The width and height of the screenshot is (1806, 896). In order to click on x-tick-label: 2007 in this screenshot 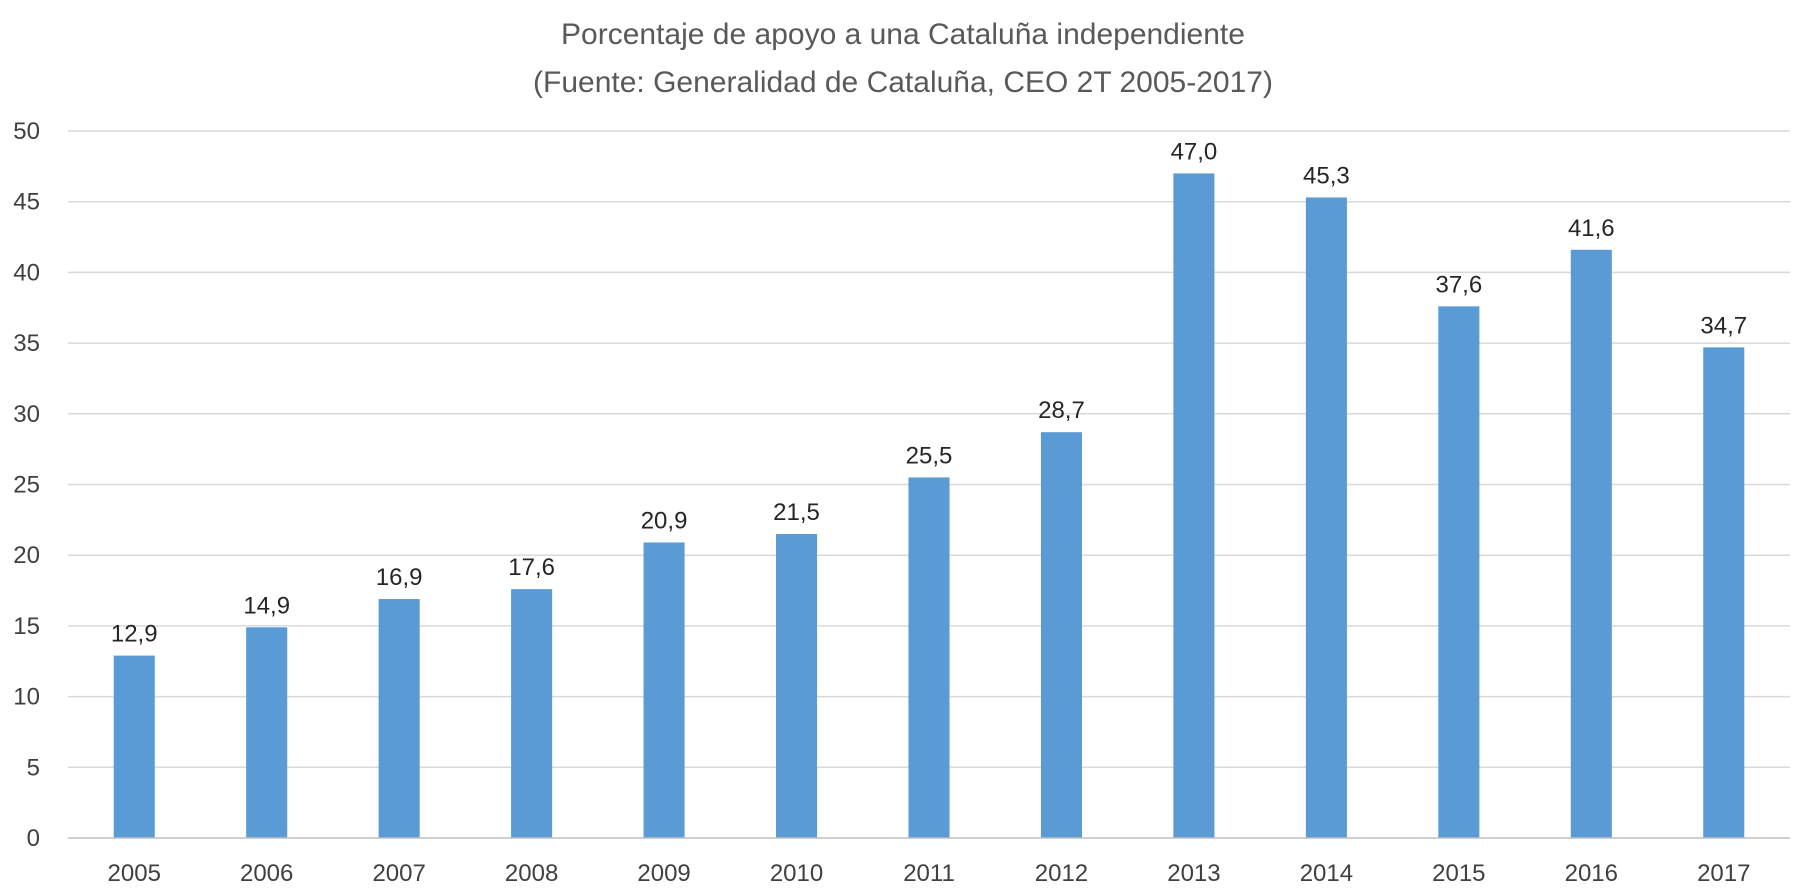, I will do `click(398, 873)`.